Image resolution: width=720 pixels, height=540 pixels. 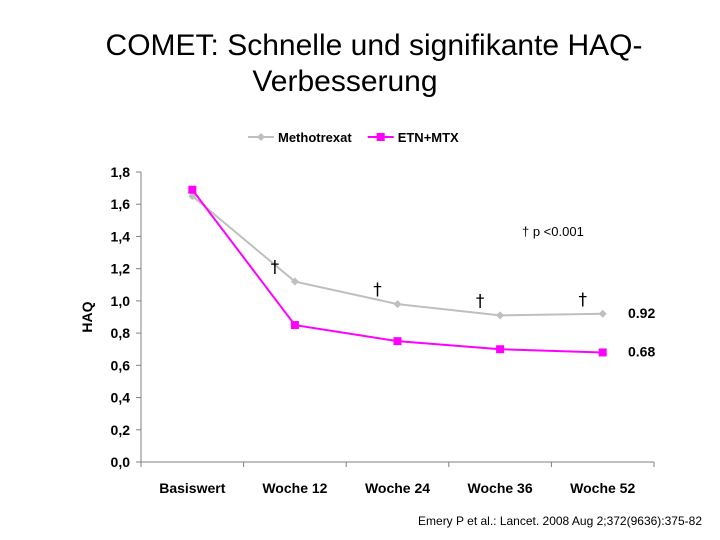 What do you see at coordinates (121, 204) in the screenshot?
I see `y-tick-label: 1,6` at bounding box center [121, 204].